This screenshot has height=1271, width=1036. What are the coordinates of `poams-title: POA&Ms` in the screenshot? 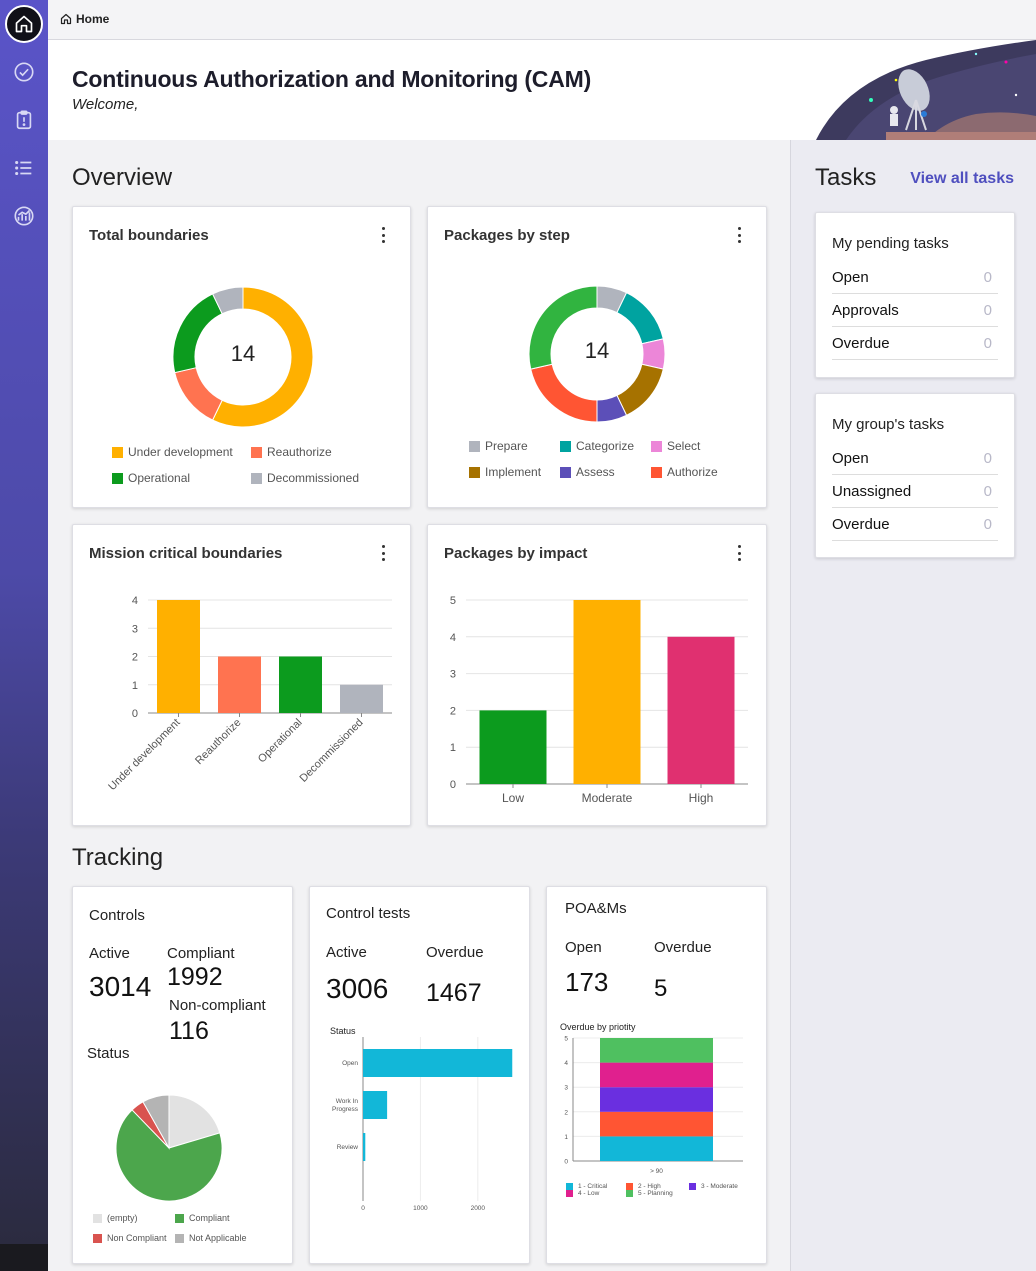 It's located at (596, 908).